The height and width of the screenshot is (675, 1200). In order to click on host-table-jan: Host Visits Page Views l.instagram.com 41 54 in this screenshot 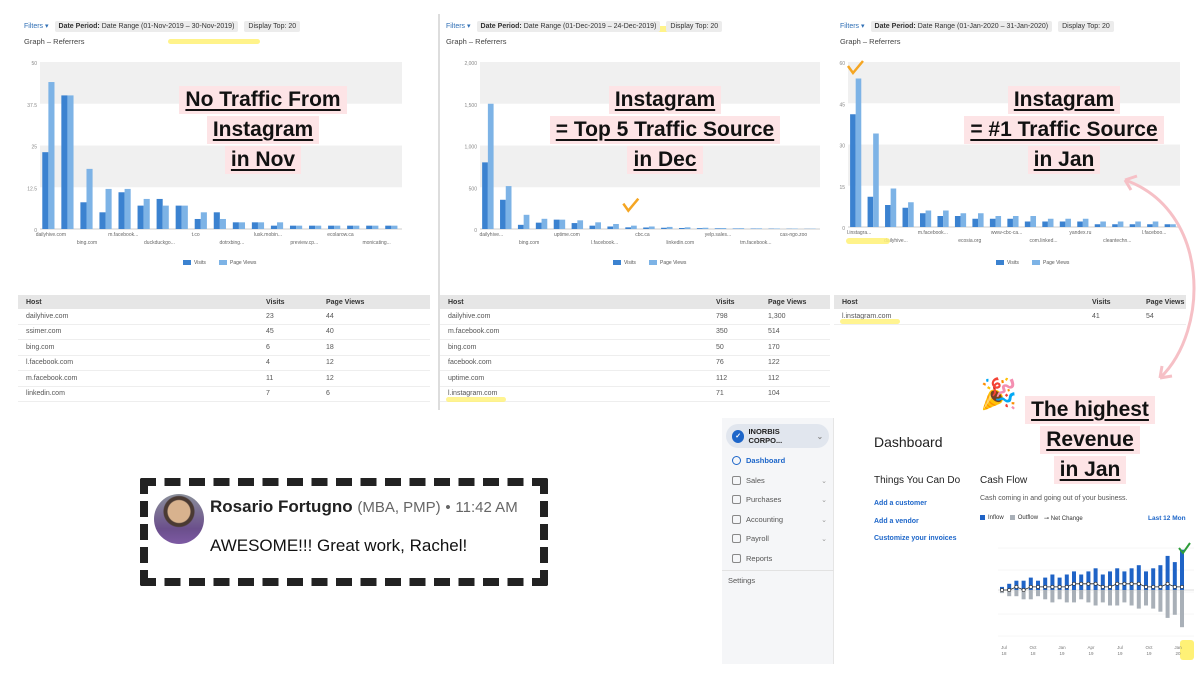, I will do `click(1010, 310)`.